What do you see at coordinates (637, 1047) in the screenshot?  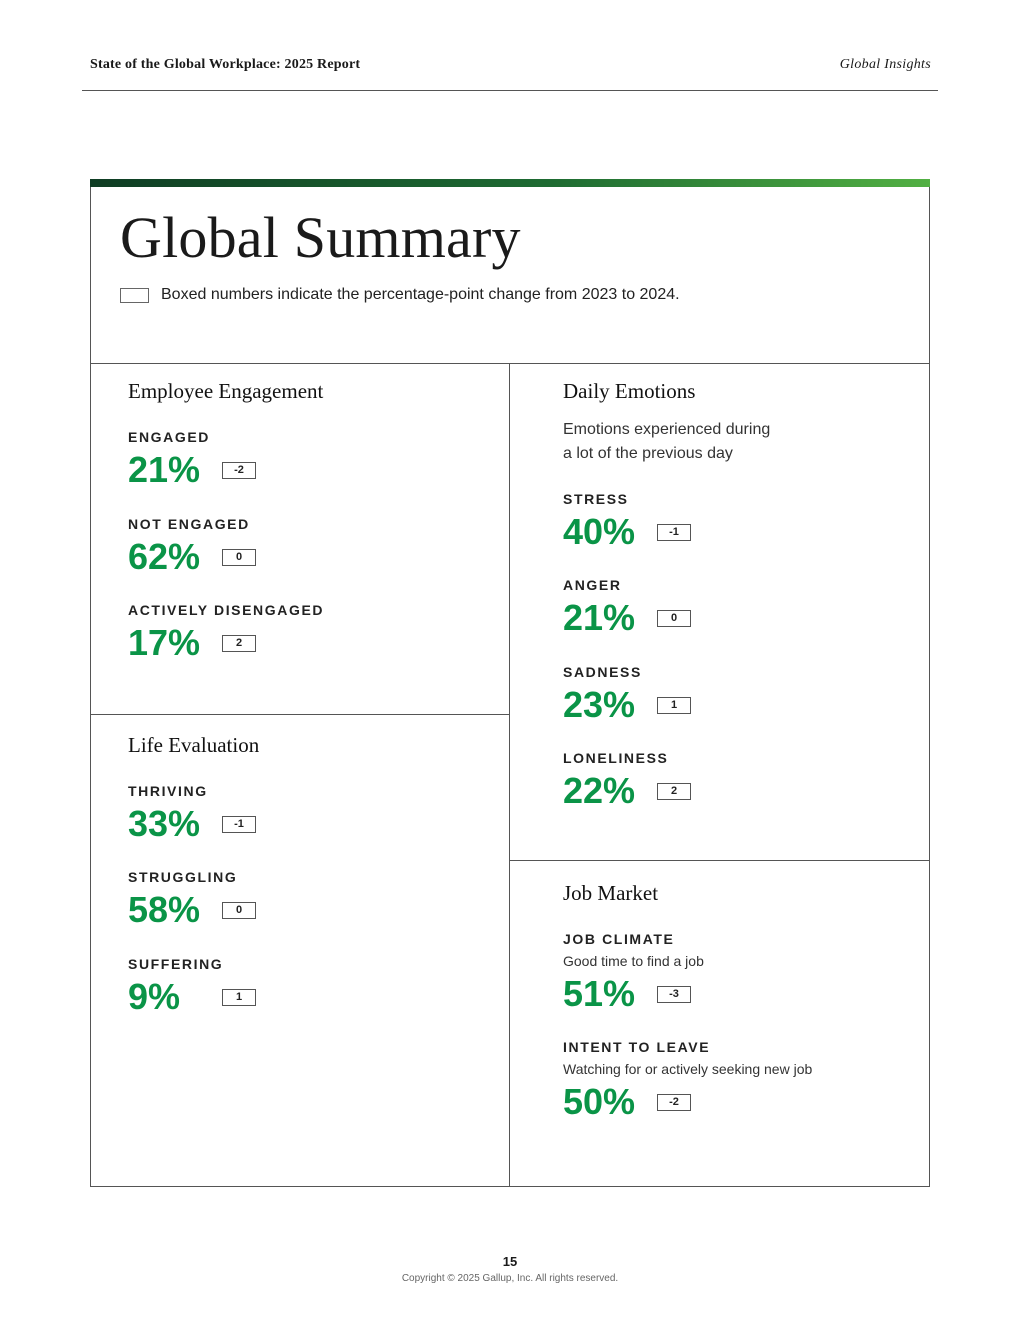 I see `metric-label: INTENT TO LEAVE` at bounding box center [637, 1047].